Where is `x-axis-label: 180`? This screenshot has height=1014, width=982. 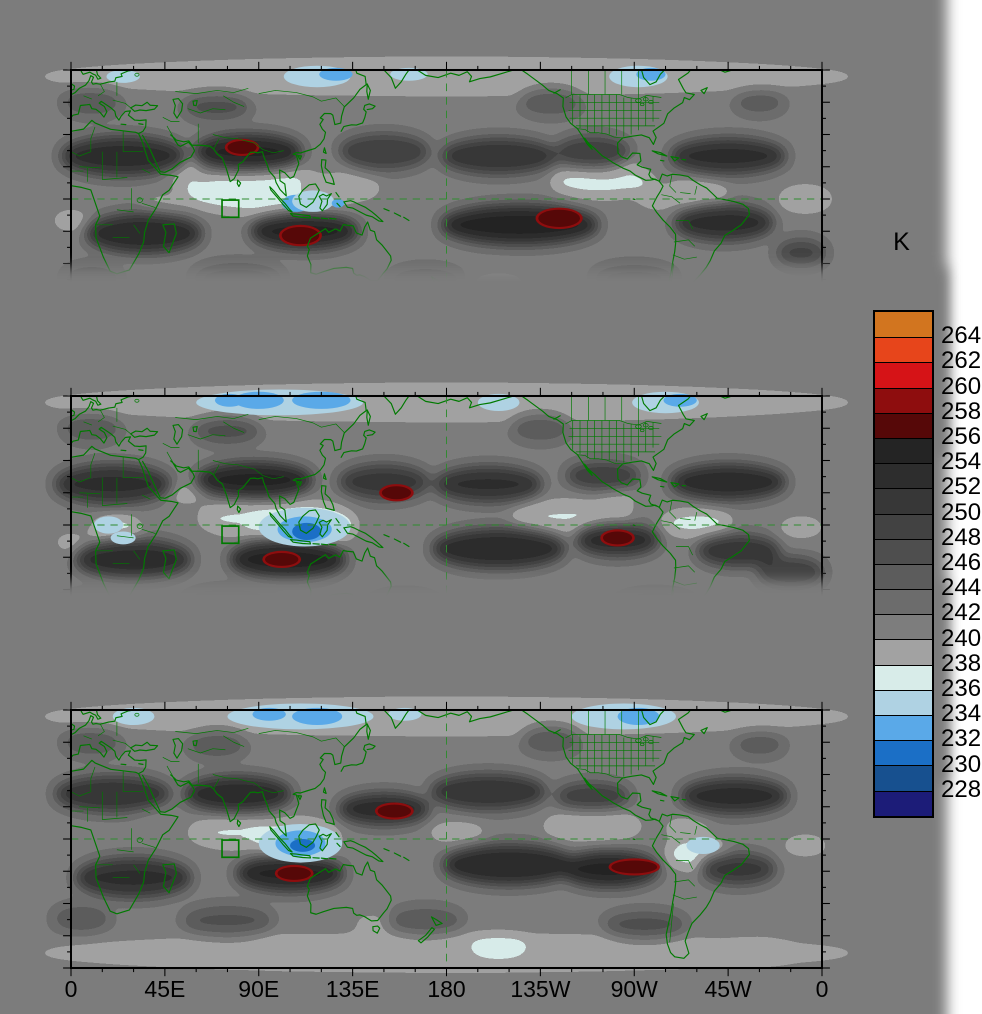
x-axis-label: 180 is located at coordinates (446, 989).